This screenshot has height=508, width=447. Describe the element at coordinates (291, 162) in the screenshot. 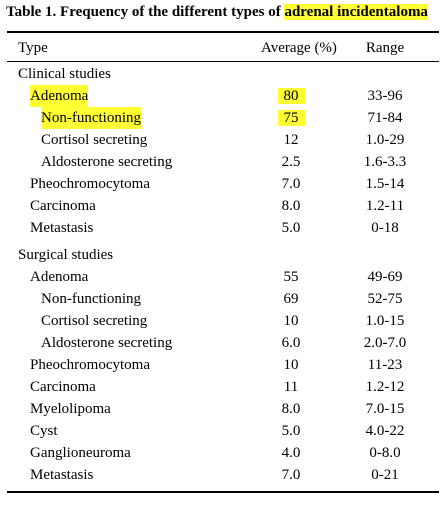

I see `cell-average: 2.5` at that location.